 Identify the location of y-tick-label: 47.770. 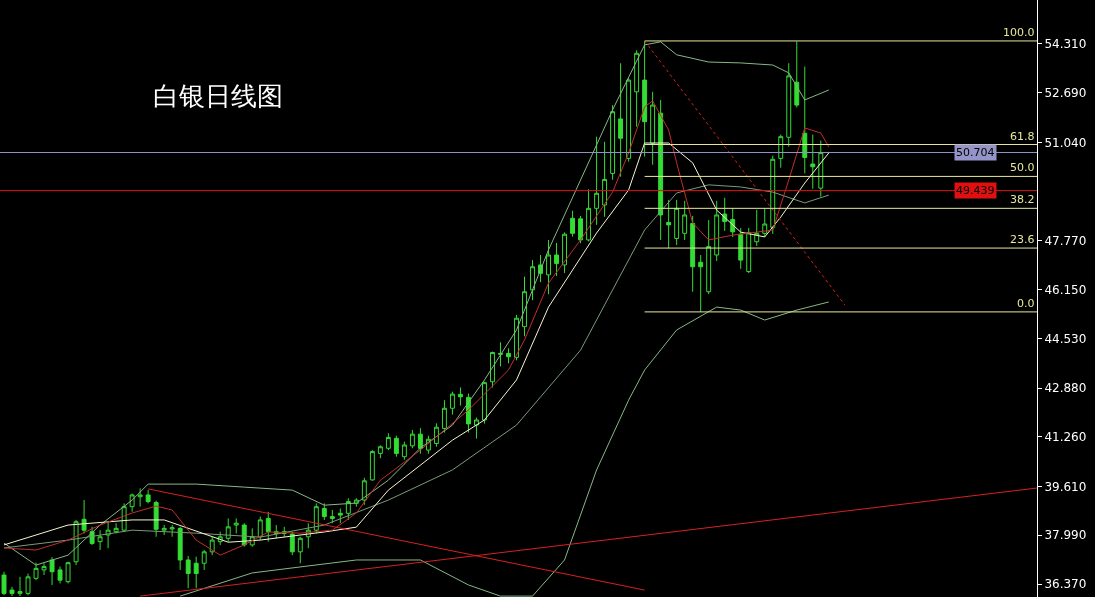
(1065, 241).